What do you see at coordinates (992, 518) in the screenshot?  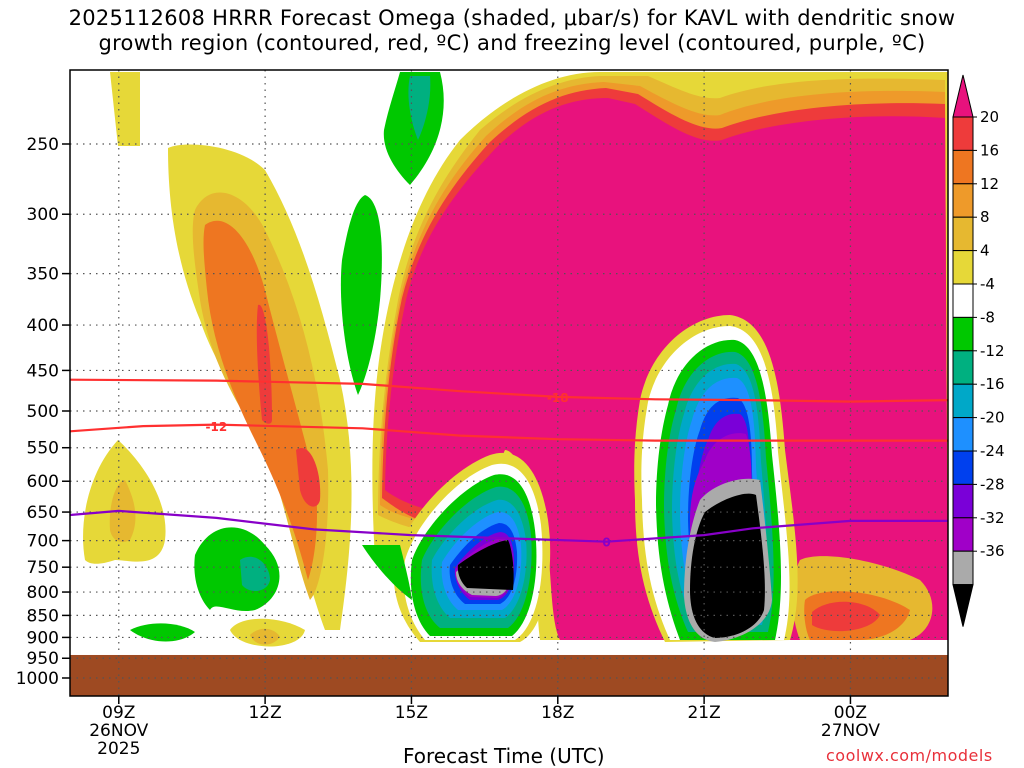 I see `colorbar-label: -32` at bounding box center [992, 518].